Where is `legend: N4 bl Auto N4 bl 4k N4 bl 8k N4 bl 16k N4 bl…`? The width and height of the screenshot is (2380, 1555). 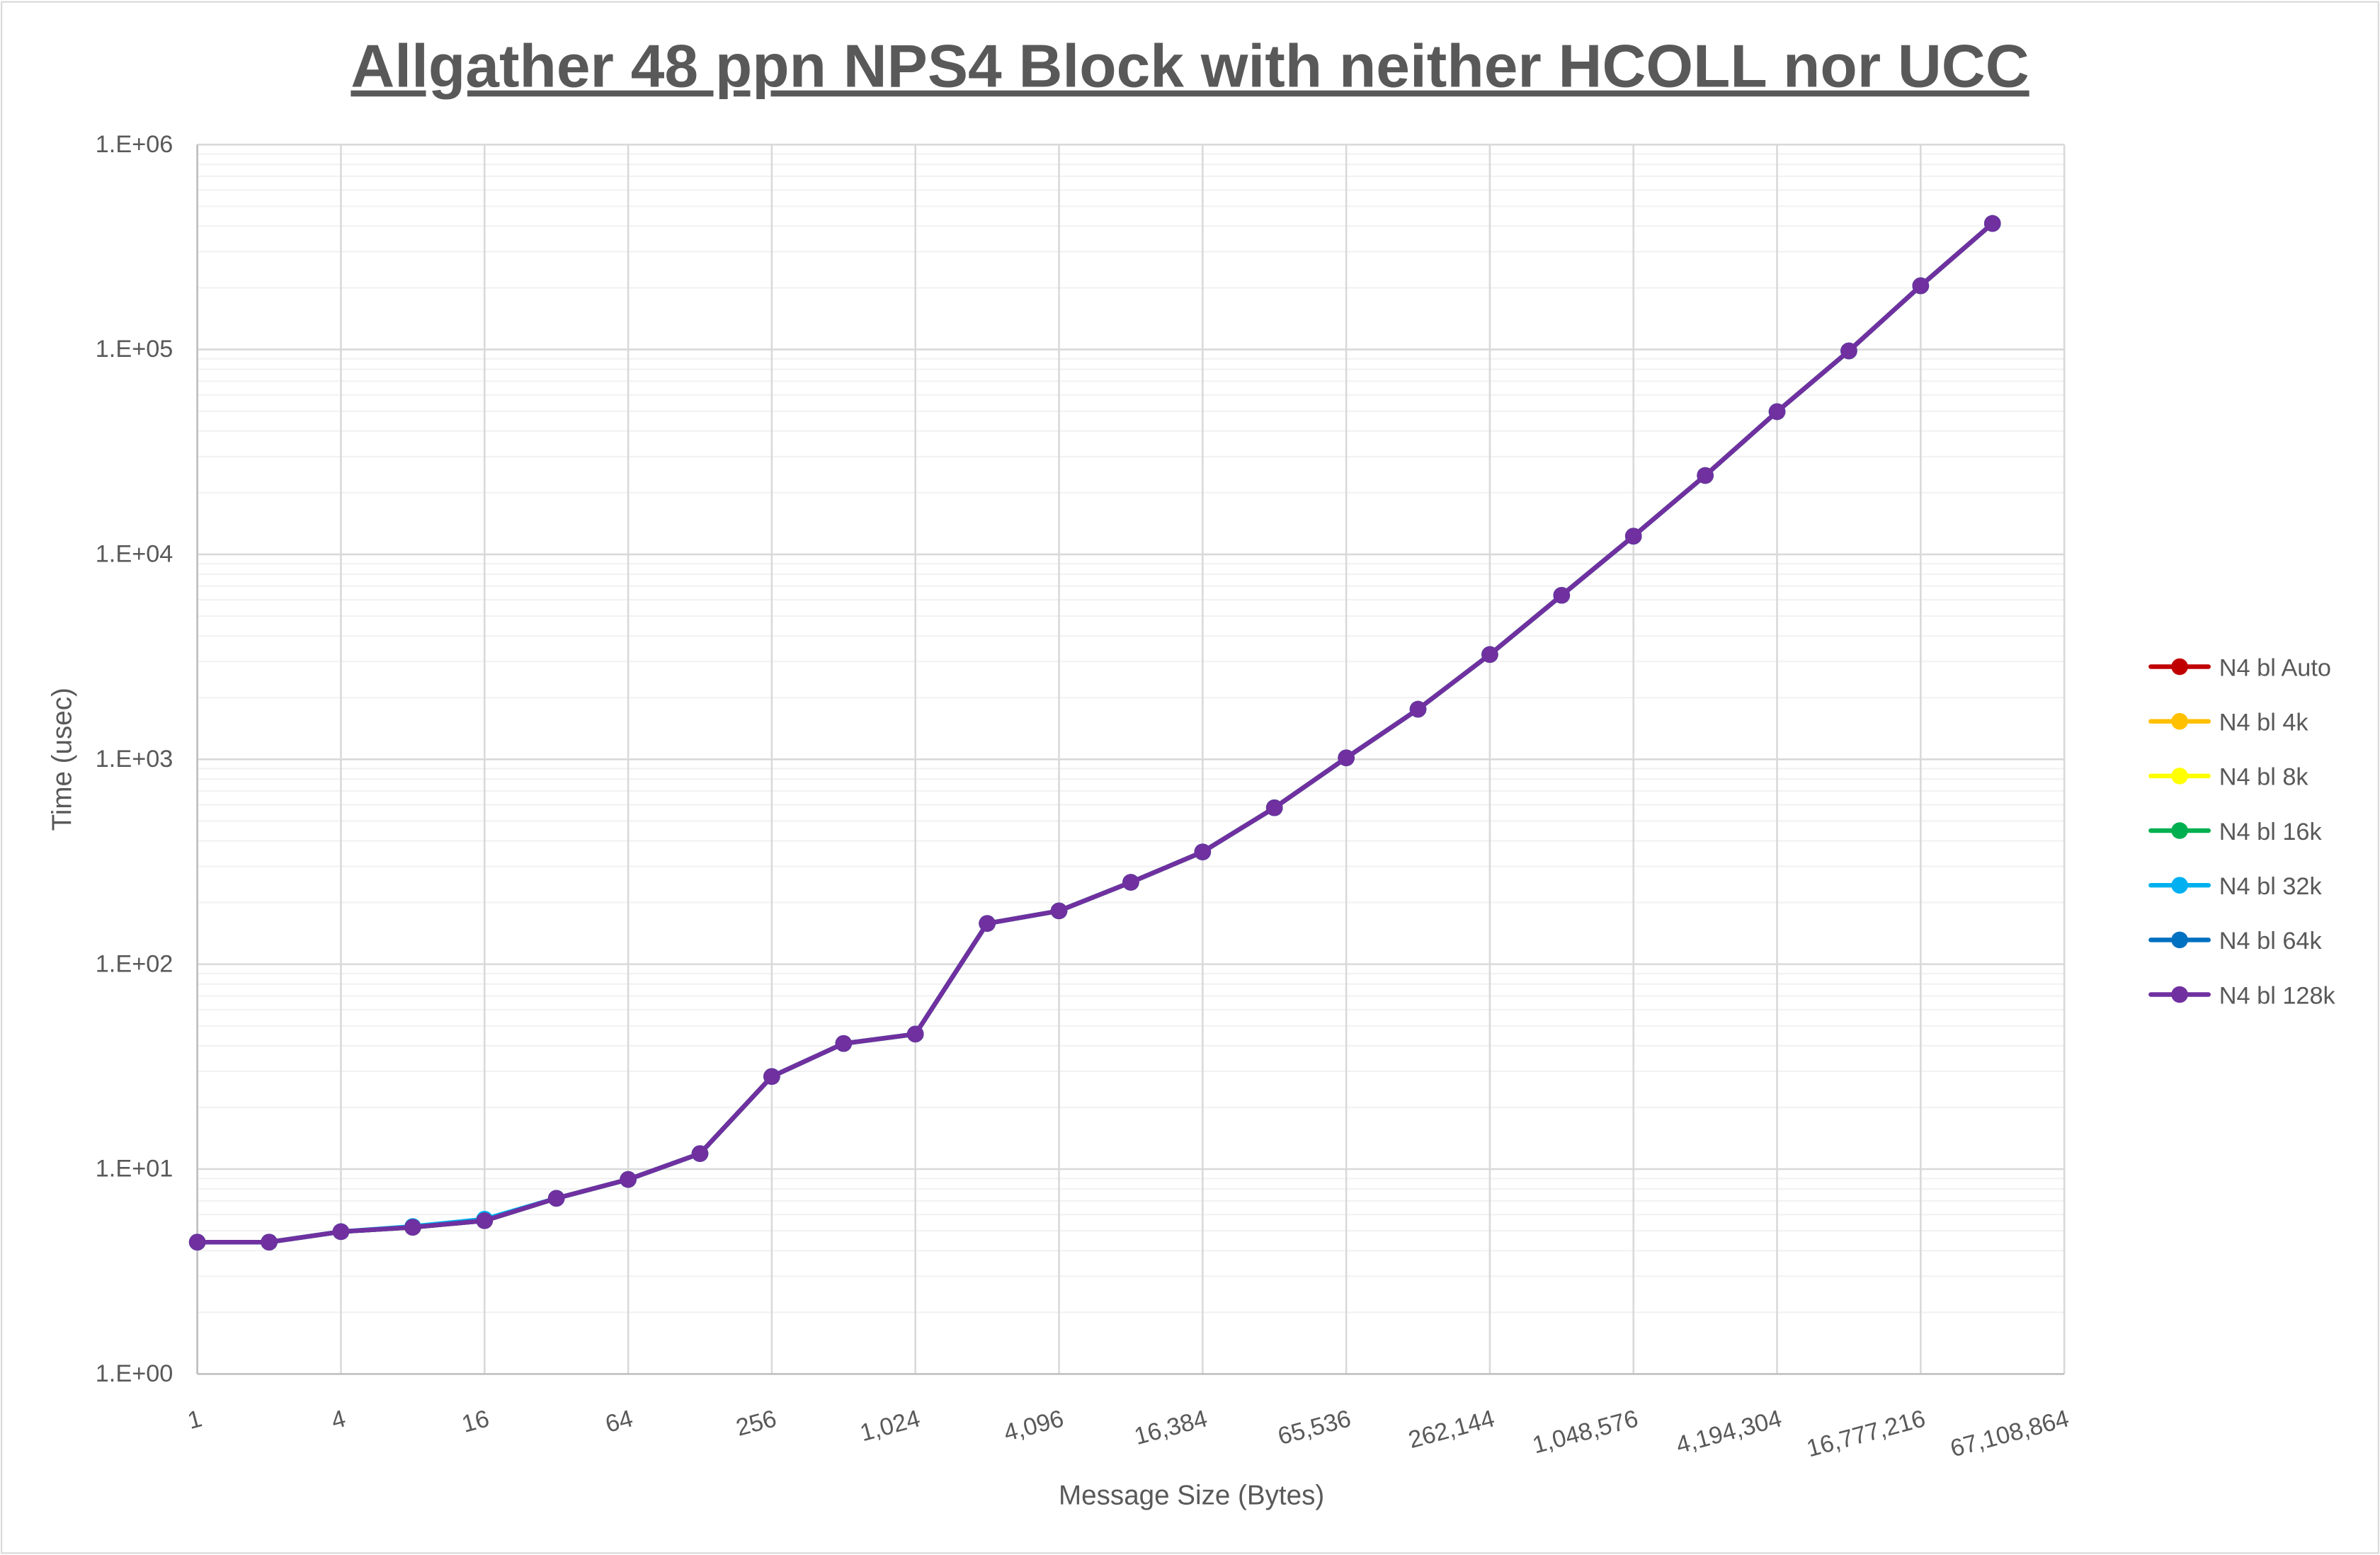 legend: N4 bl Auto N4 bl 4k N4 bl 8k N4 bl 16k N4 bl… is located at coordinates (2242, 831).